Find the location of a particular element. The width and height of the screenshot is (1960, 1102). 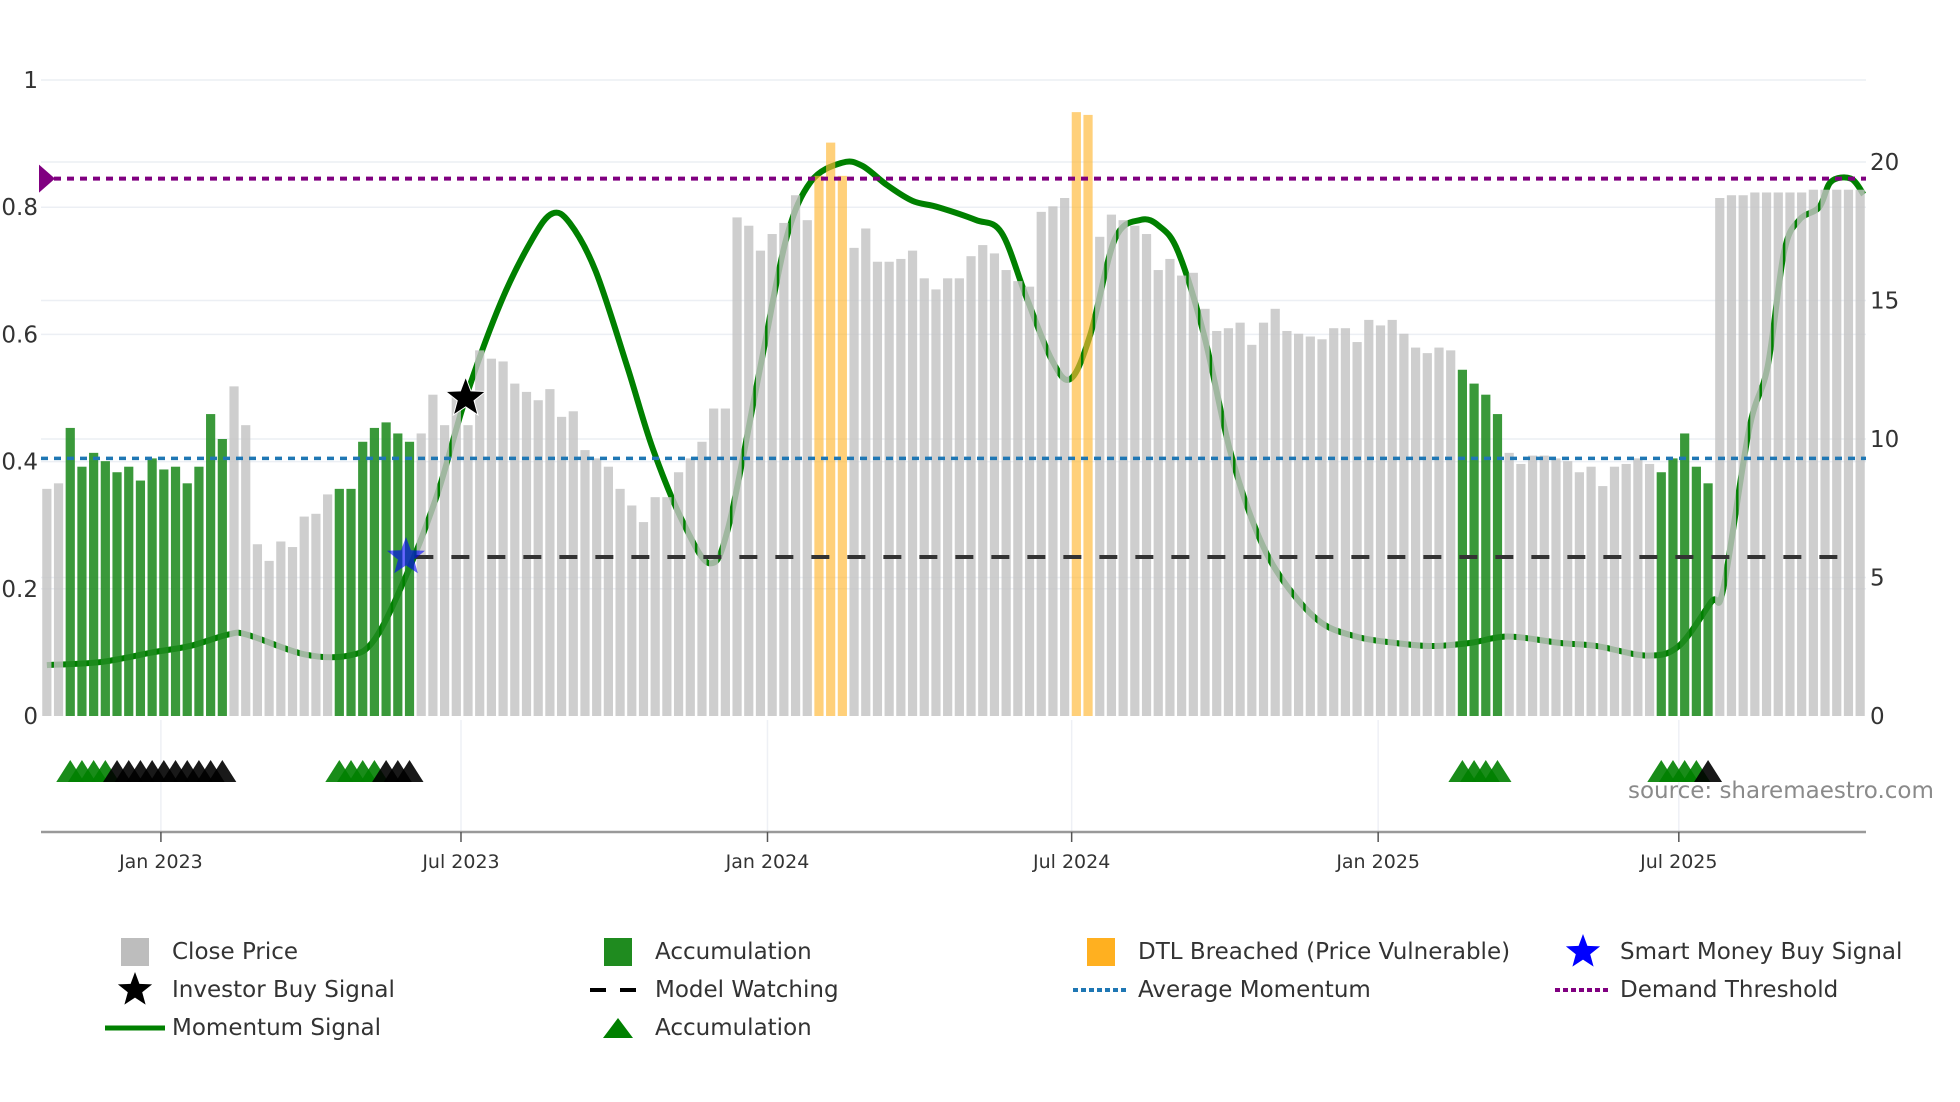

right-axis-tick-label: 5 is located at coordinates (1877, 579).